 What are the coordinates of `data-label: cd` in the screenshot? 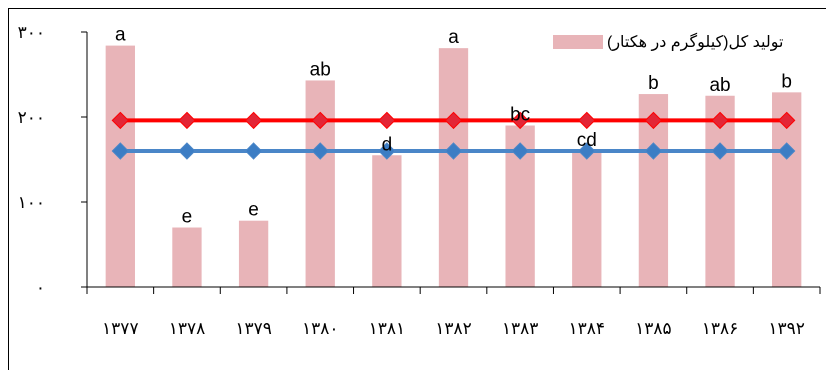 It's located at (587, 140).